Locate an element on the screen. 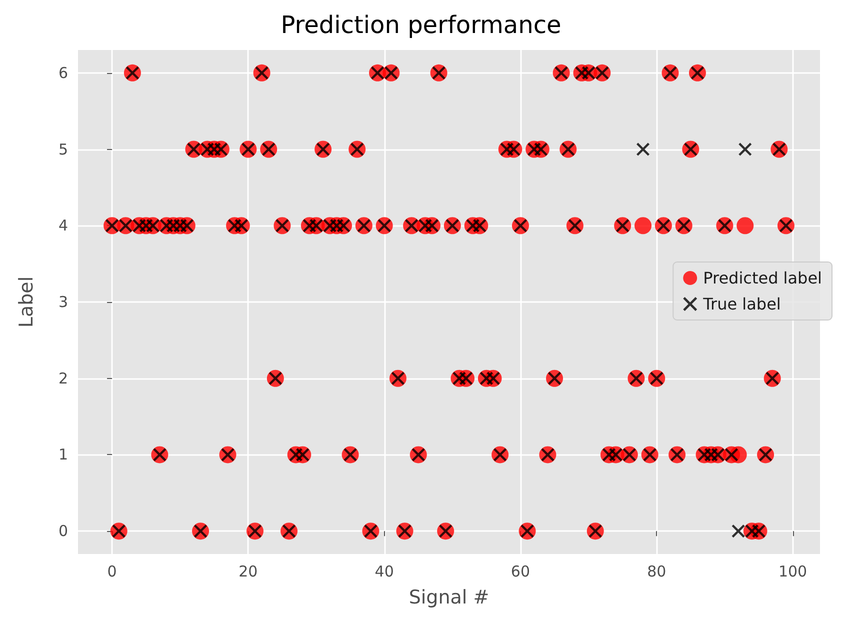 The image size is (842, 622). x-tick-label: 0 is located at coordinates (112, 571).